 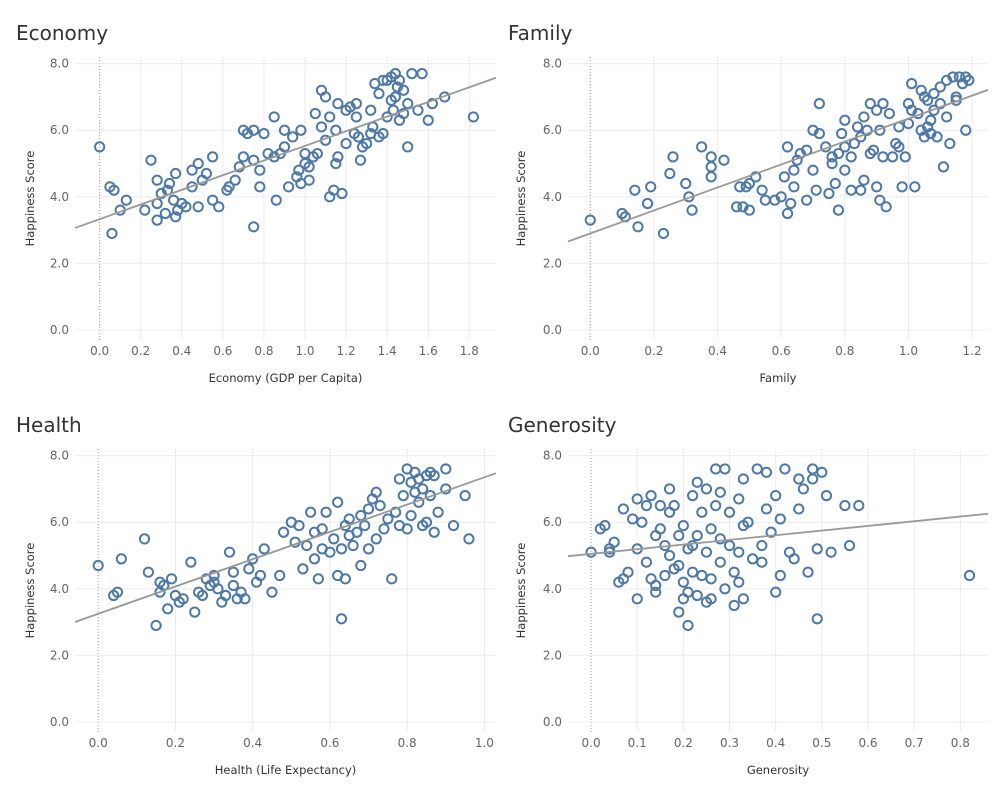 What do you see at coordinates (914, 743) in the screenshot?
I see `x-tick-label: 0.7` at bounding box center [914, 743].